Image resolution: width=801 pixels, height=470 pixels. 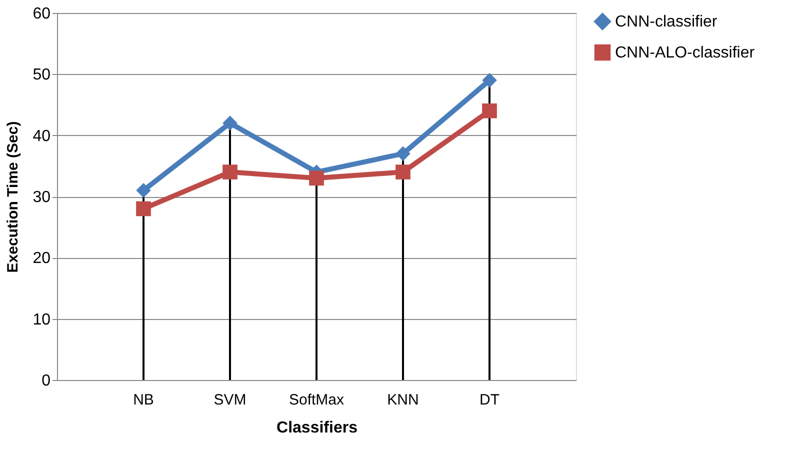 I want to click on x-tick-label: NB, so click(x=143, y=400).